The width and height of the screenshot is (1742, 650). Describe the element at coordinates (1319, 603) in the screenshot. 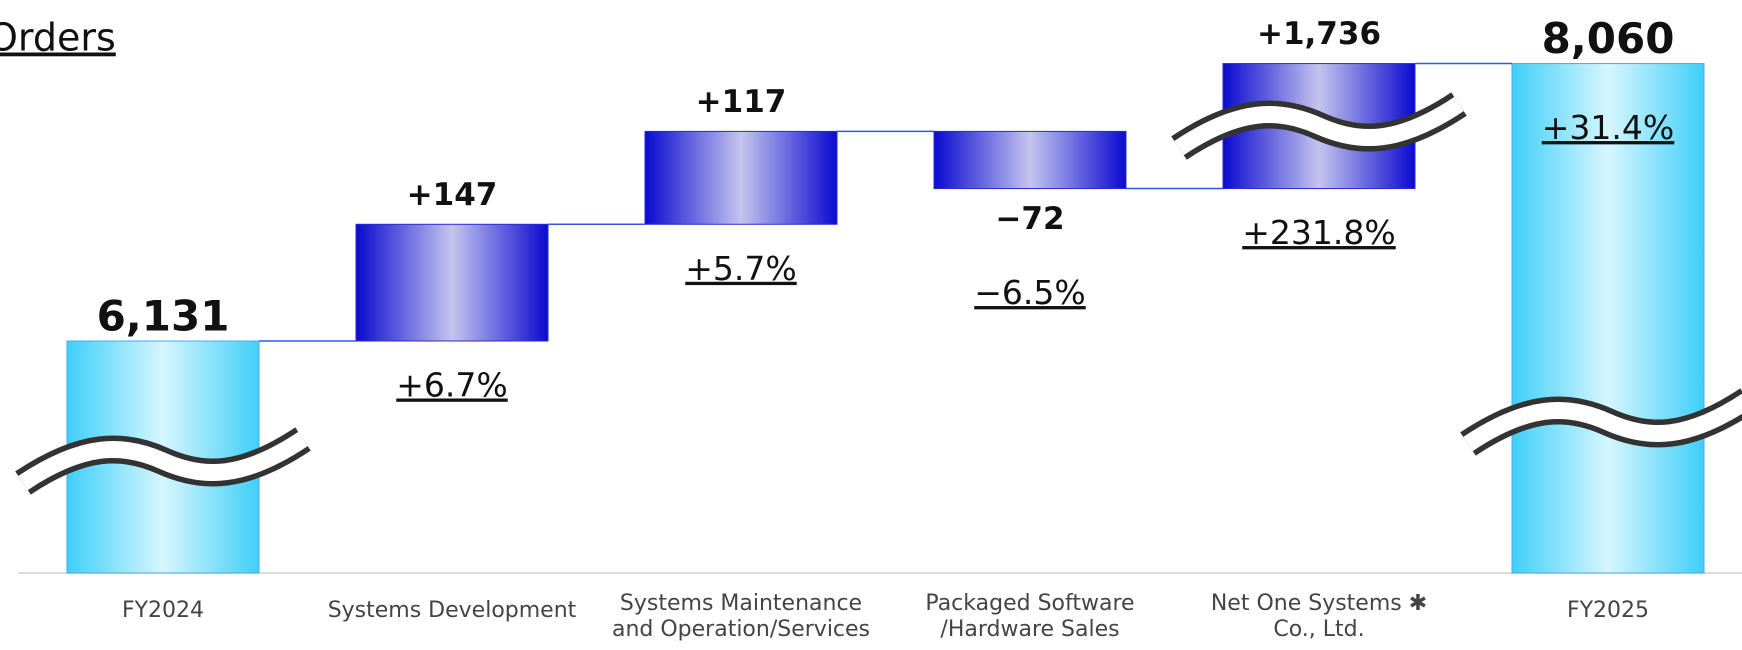

I see `category-label: Net One Systems ✱` at that location.